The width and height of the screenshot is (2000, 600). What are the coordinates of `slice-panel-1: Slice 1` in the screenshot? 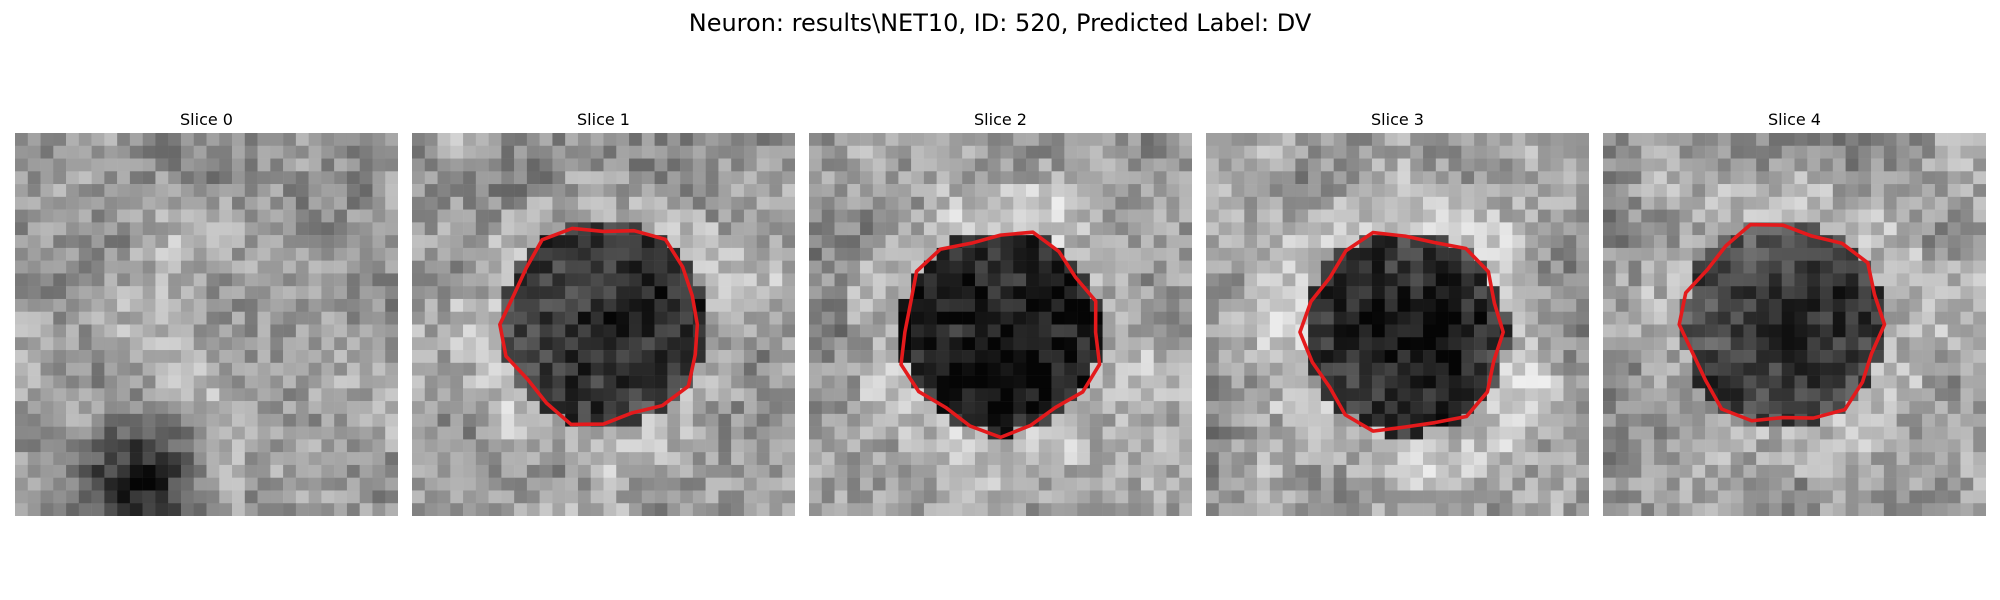 It's located at (603, 313).